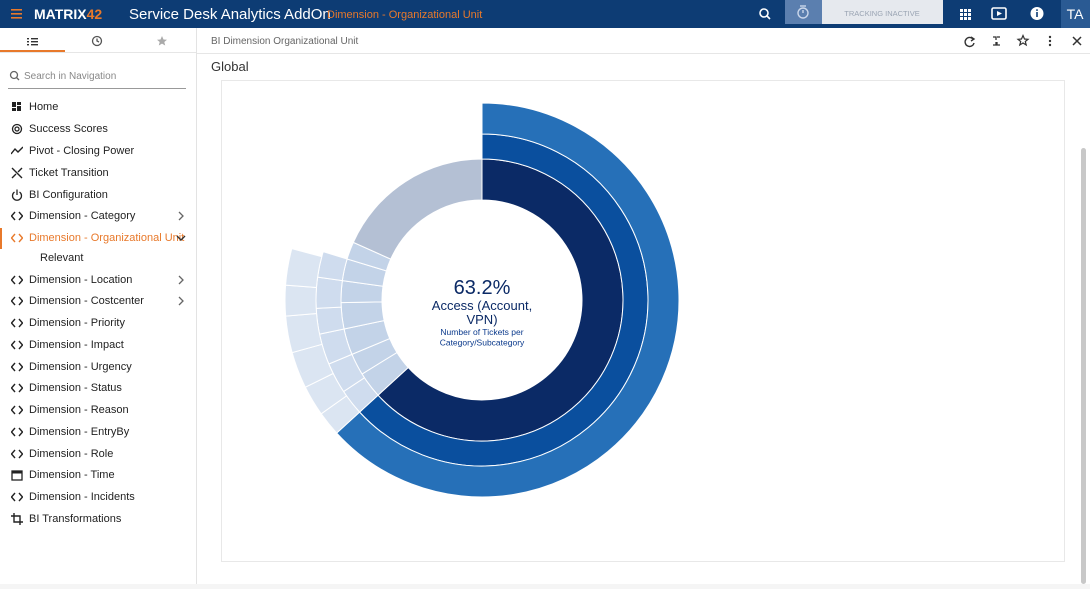  What do you see at coordinates (965, 14) in the screenshot?
I see `apps-button` at bounding box center [965, 14].